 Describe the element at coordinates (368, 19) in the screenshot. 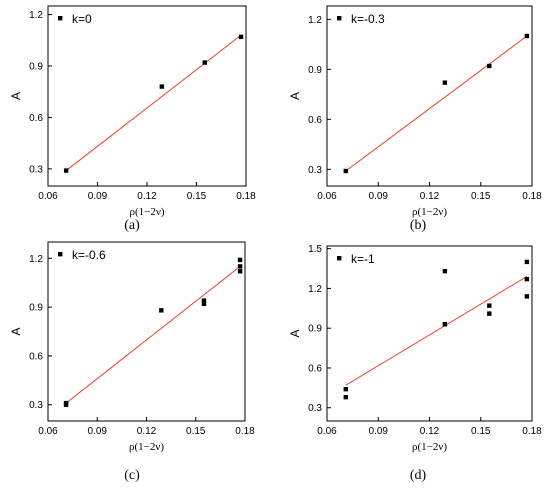

I see `legend-label: k=-0.3` at that location.